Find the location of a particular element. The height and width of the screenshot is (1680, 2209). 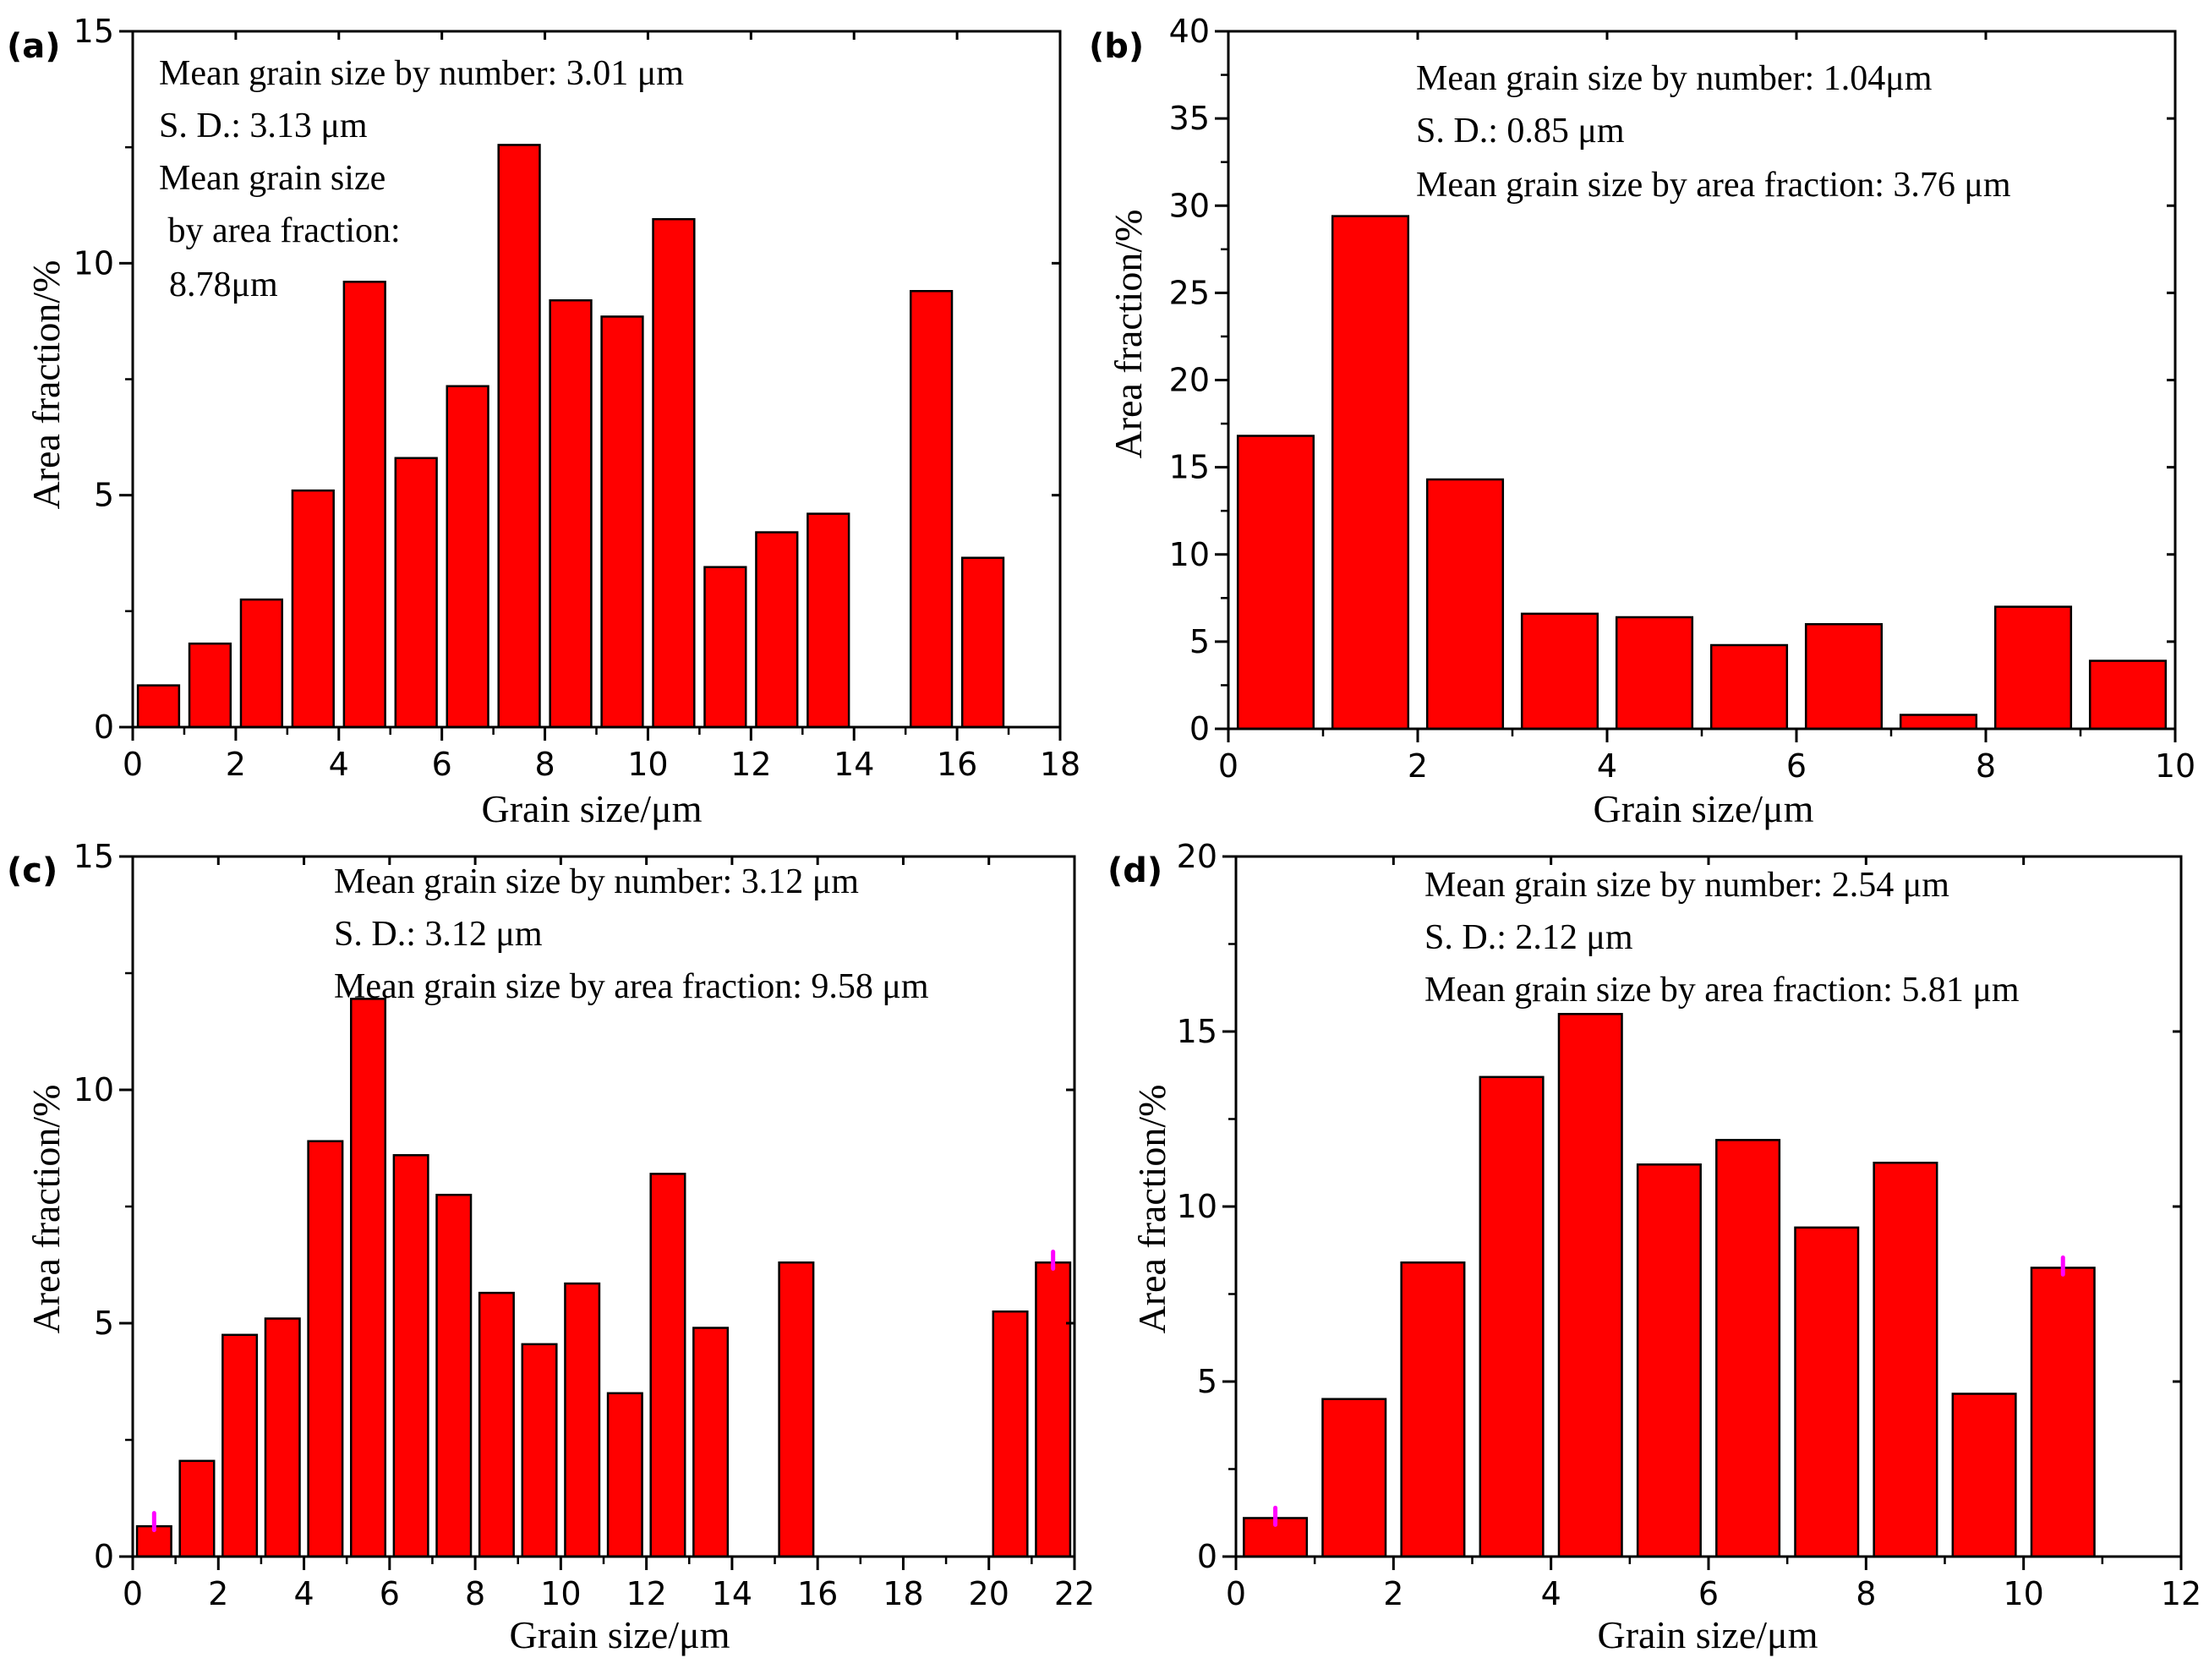

bar-a-11.5 is located at coordinates (725, 647).